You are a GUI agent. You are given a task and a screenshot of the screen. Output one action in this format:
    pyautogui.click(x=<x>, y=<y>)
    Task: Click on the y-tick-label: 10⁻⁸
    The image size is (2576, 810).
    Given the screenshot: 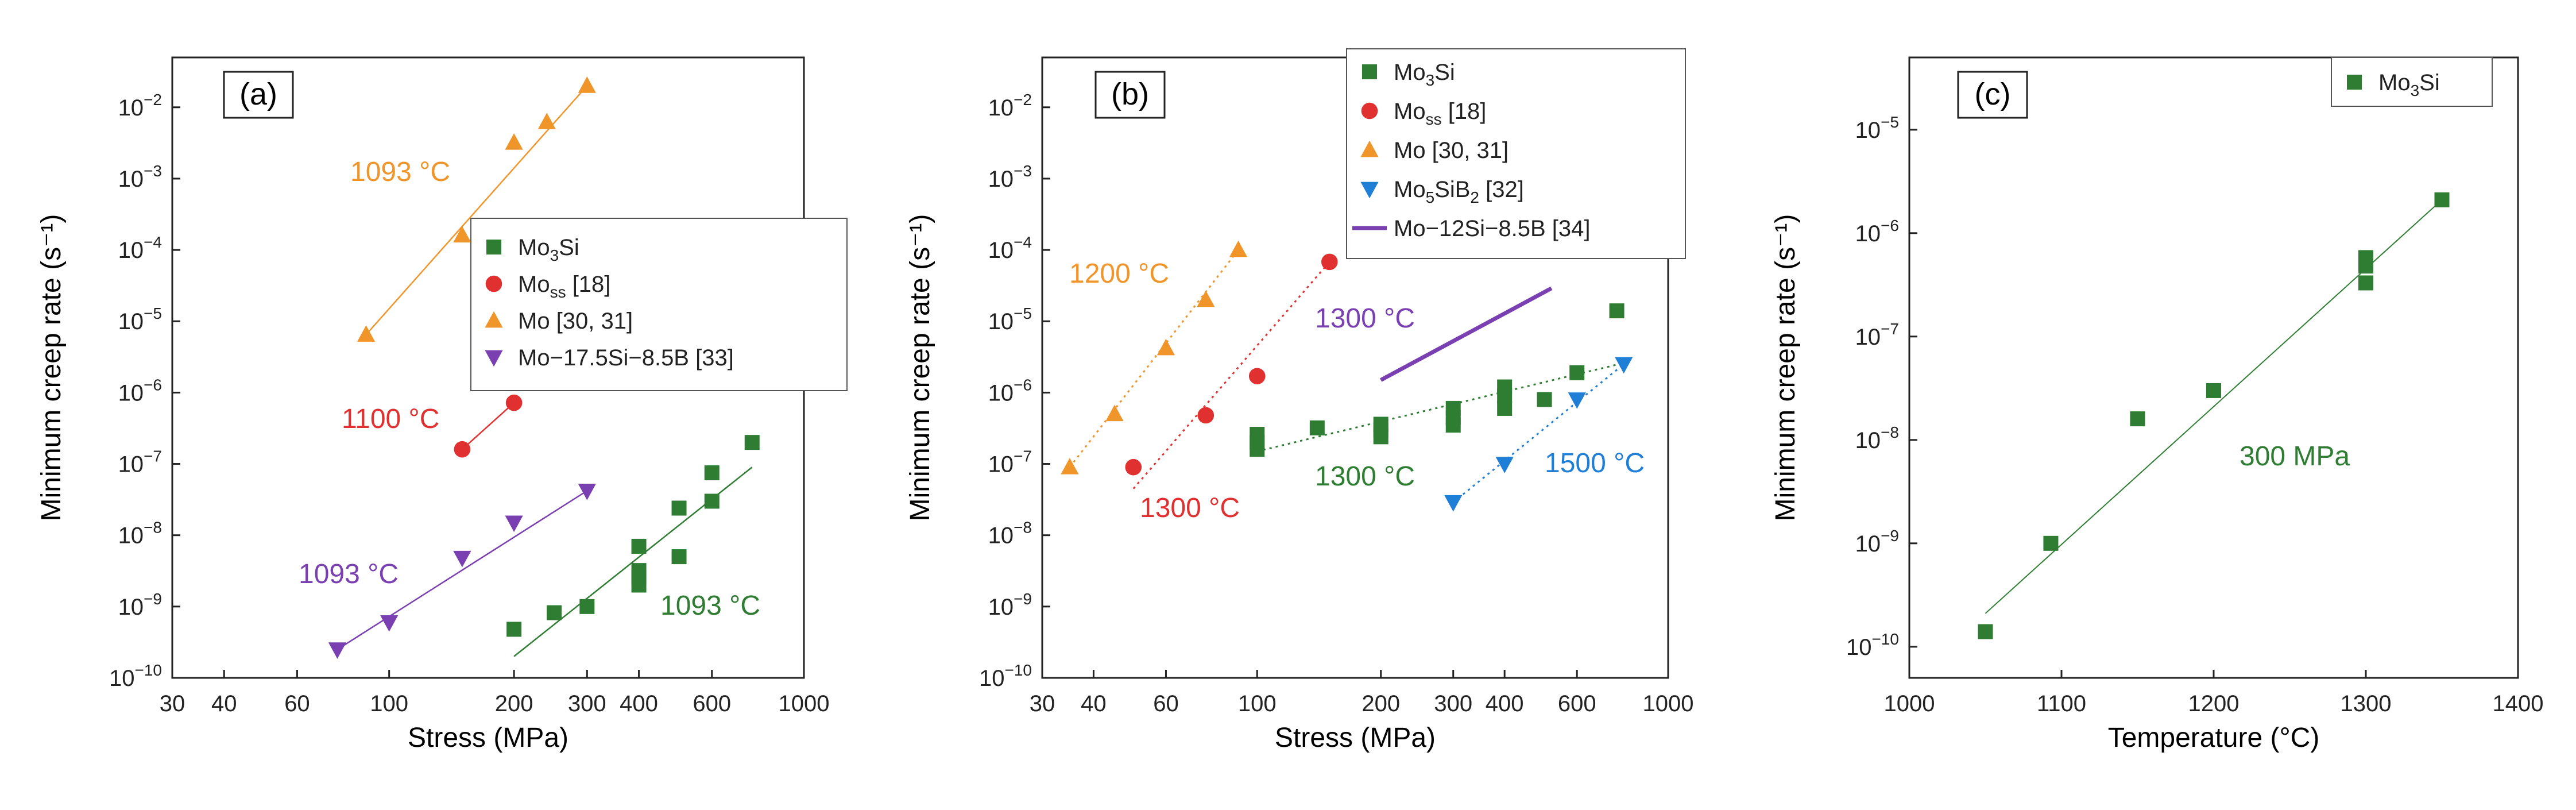 What is the action you would take?
    pyautogui.click(x=1010, y=534)
    